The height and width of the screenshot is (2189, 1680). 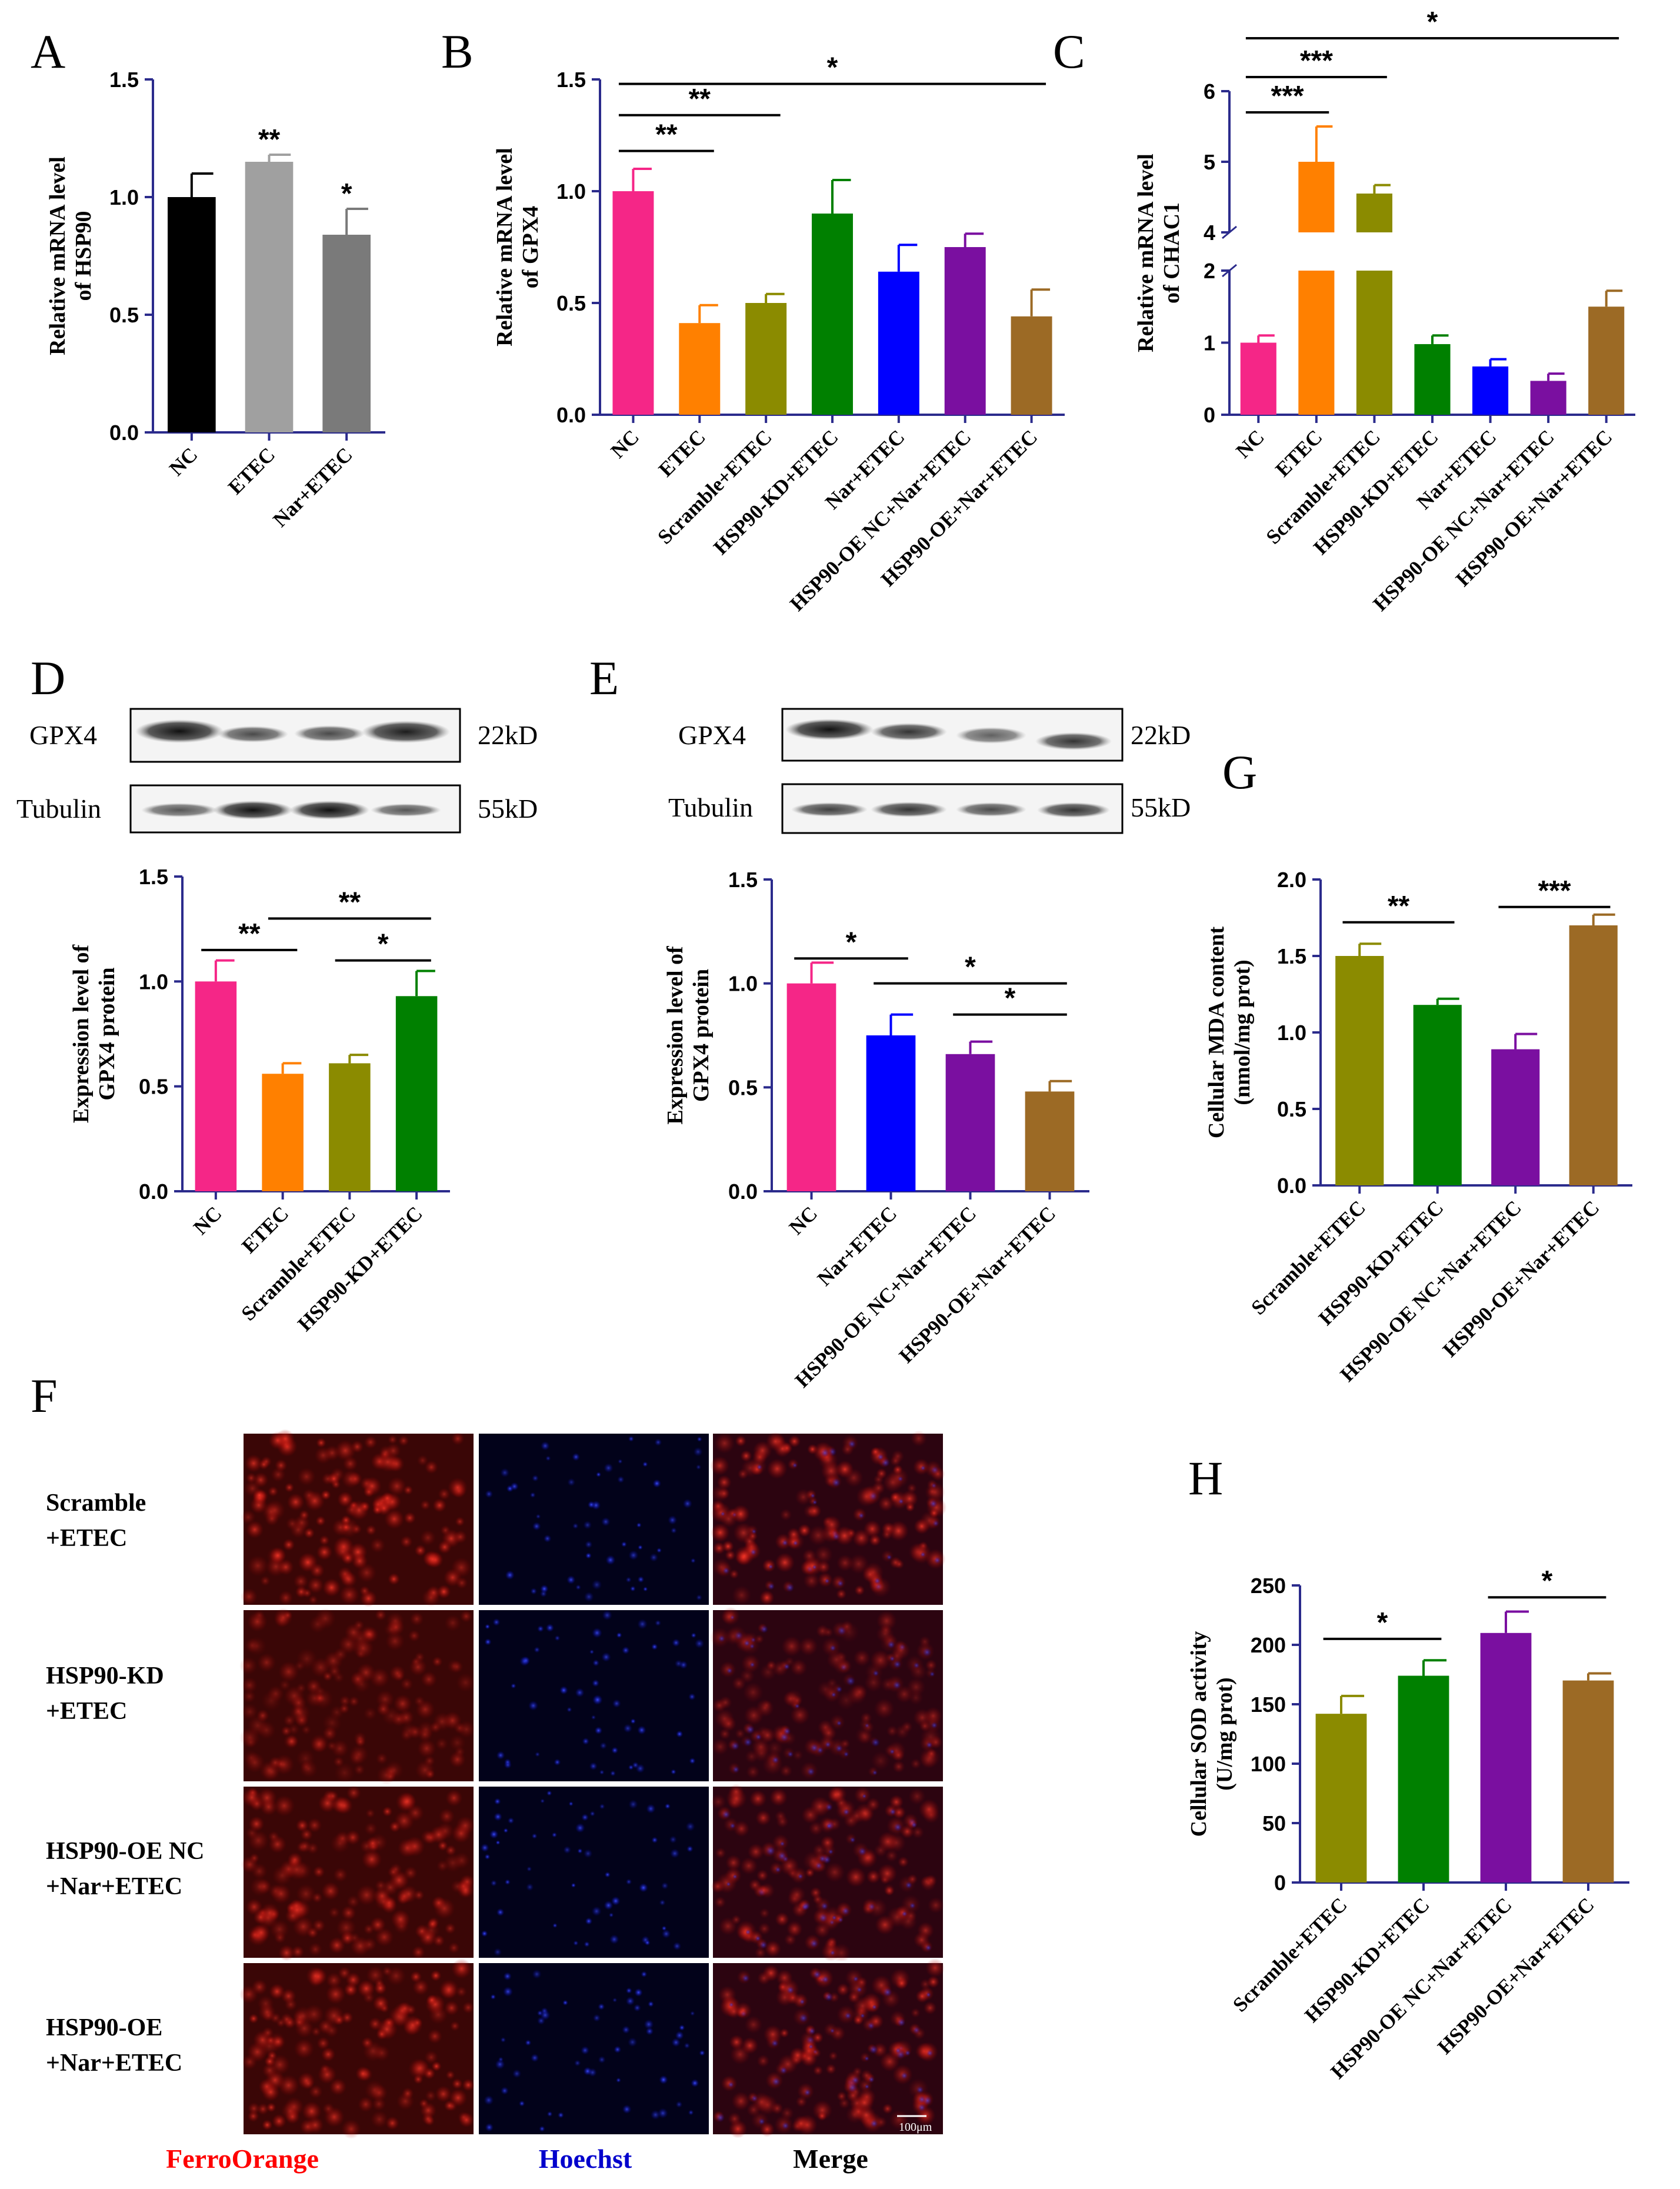 I want to click on y-tick-label: 5, so click(x=1209, y=162).